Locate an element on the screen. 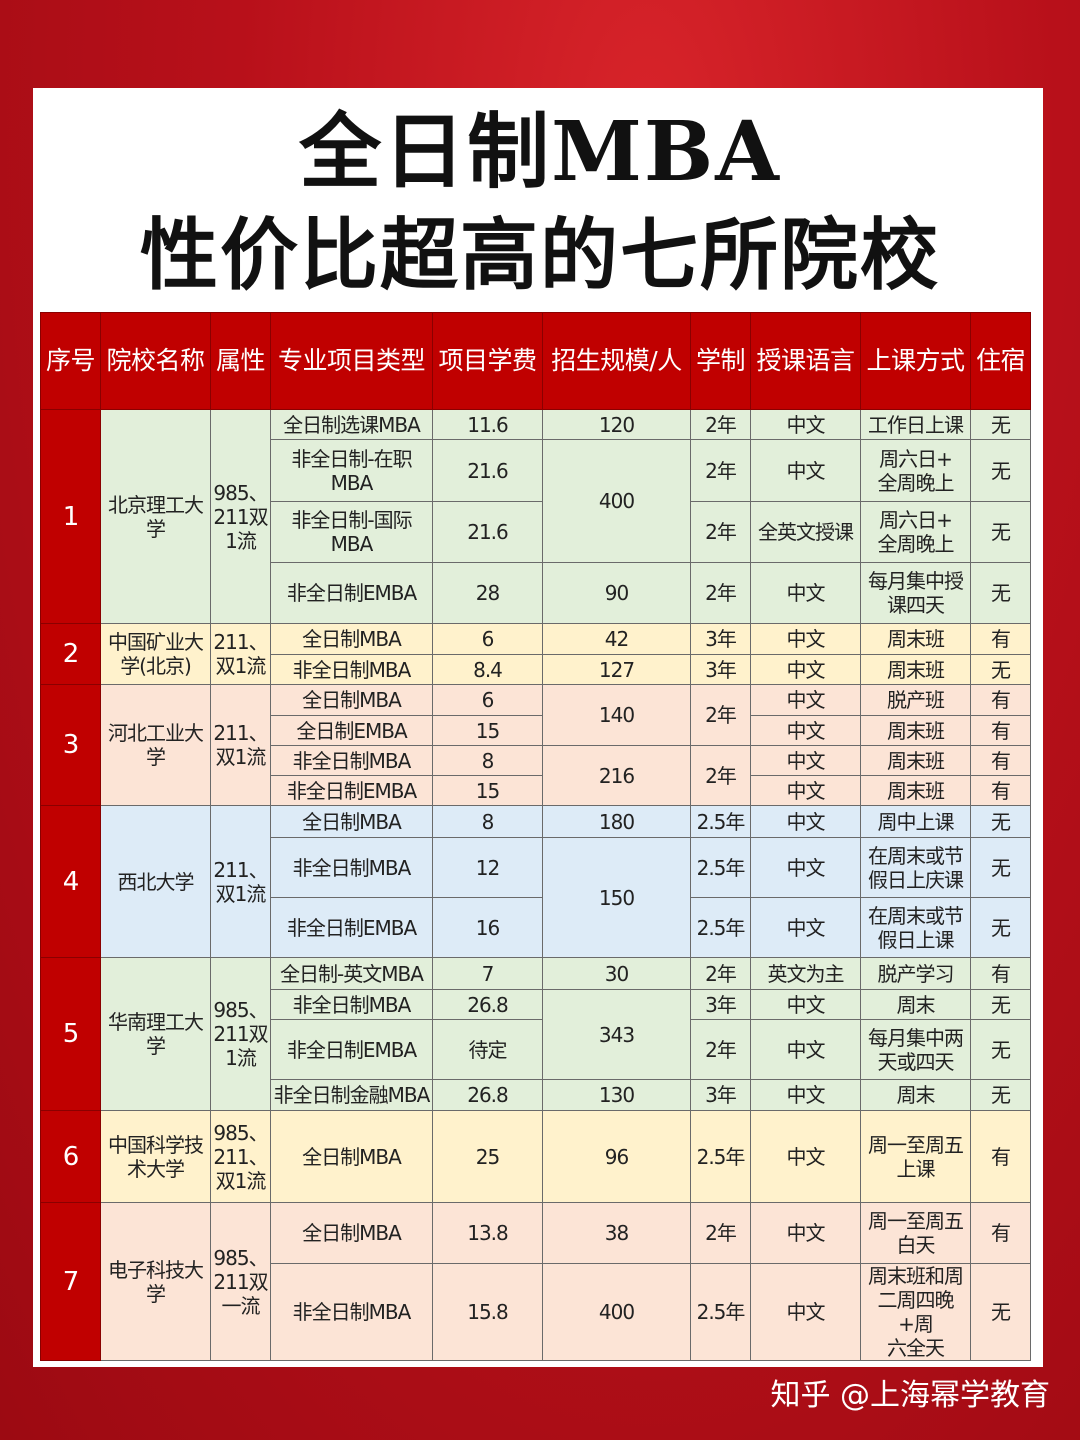 The width and height of the screenshot is (1080, 1440). row-number: 1 is located at coordinates (70, 516).